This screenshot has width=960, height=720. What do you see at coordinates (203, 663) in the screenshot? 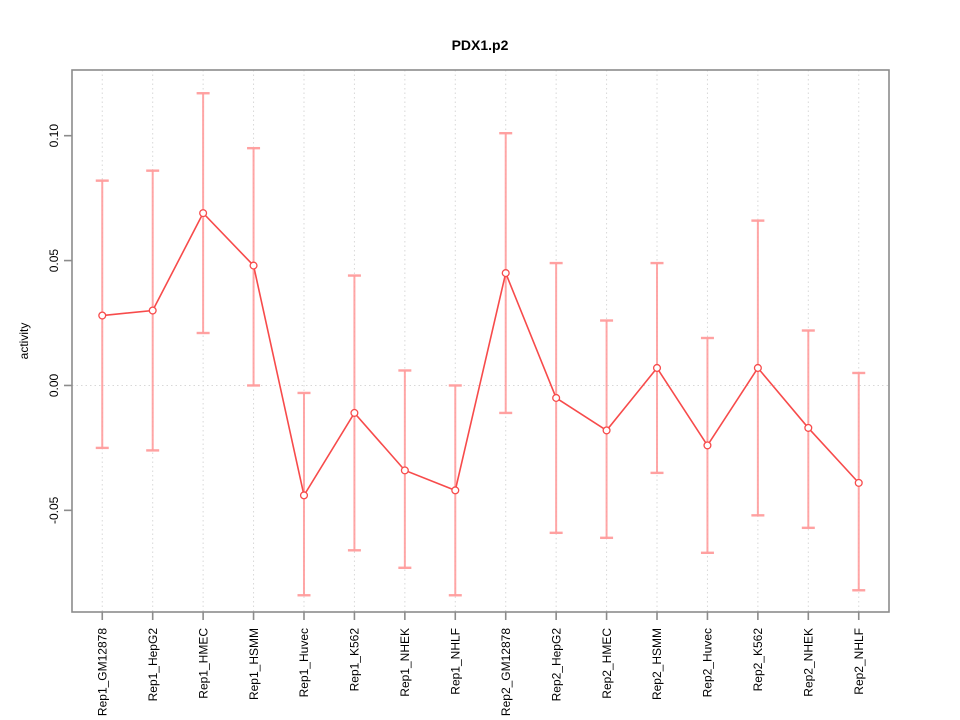
I see `x-tick-label: Rep1_HMEC` at bounding box center [203, 663].